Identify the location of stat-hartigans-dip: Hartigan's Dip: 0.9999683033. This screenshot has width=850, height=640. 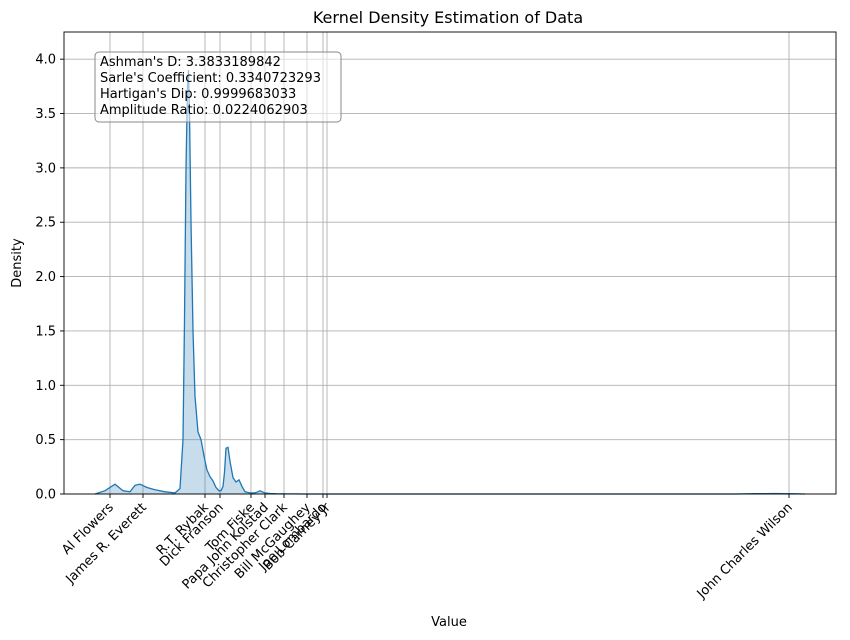
(198, 94).